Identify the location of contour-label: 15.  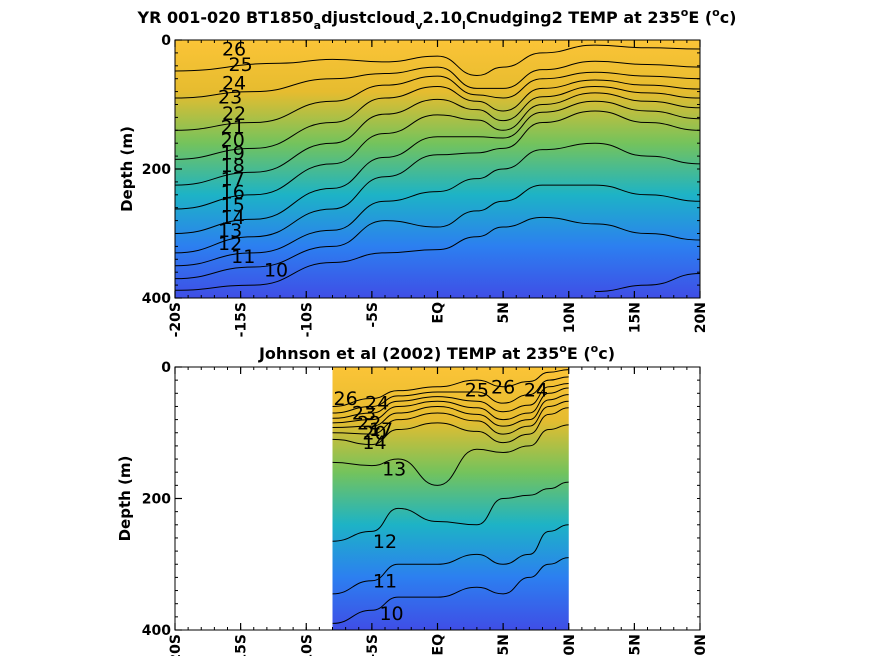
(233, 205).